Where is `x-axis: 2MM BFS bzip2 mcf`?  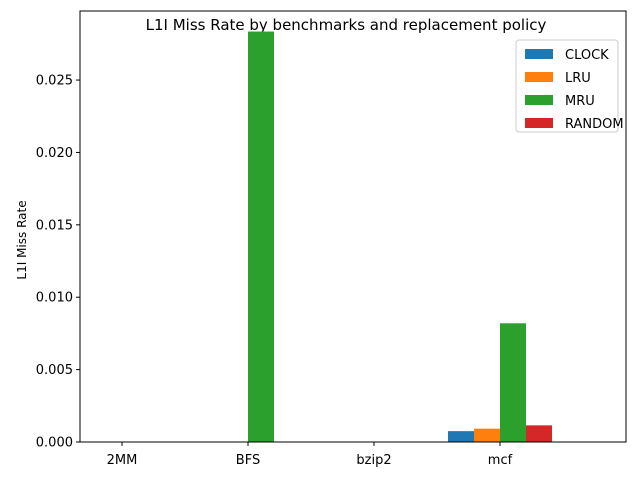
x-axis: 2MM BFS bzip2 mcf is located at coordinates (310, 455).